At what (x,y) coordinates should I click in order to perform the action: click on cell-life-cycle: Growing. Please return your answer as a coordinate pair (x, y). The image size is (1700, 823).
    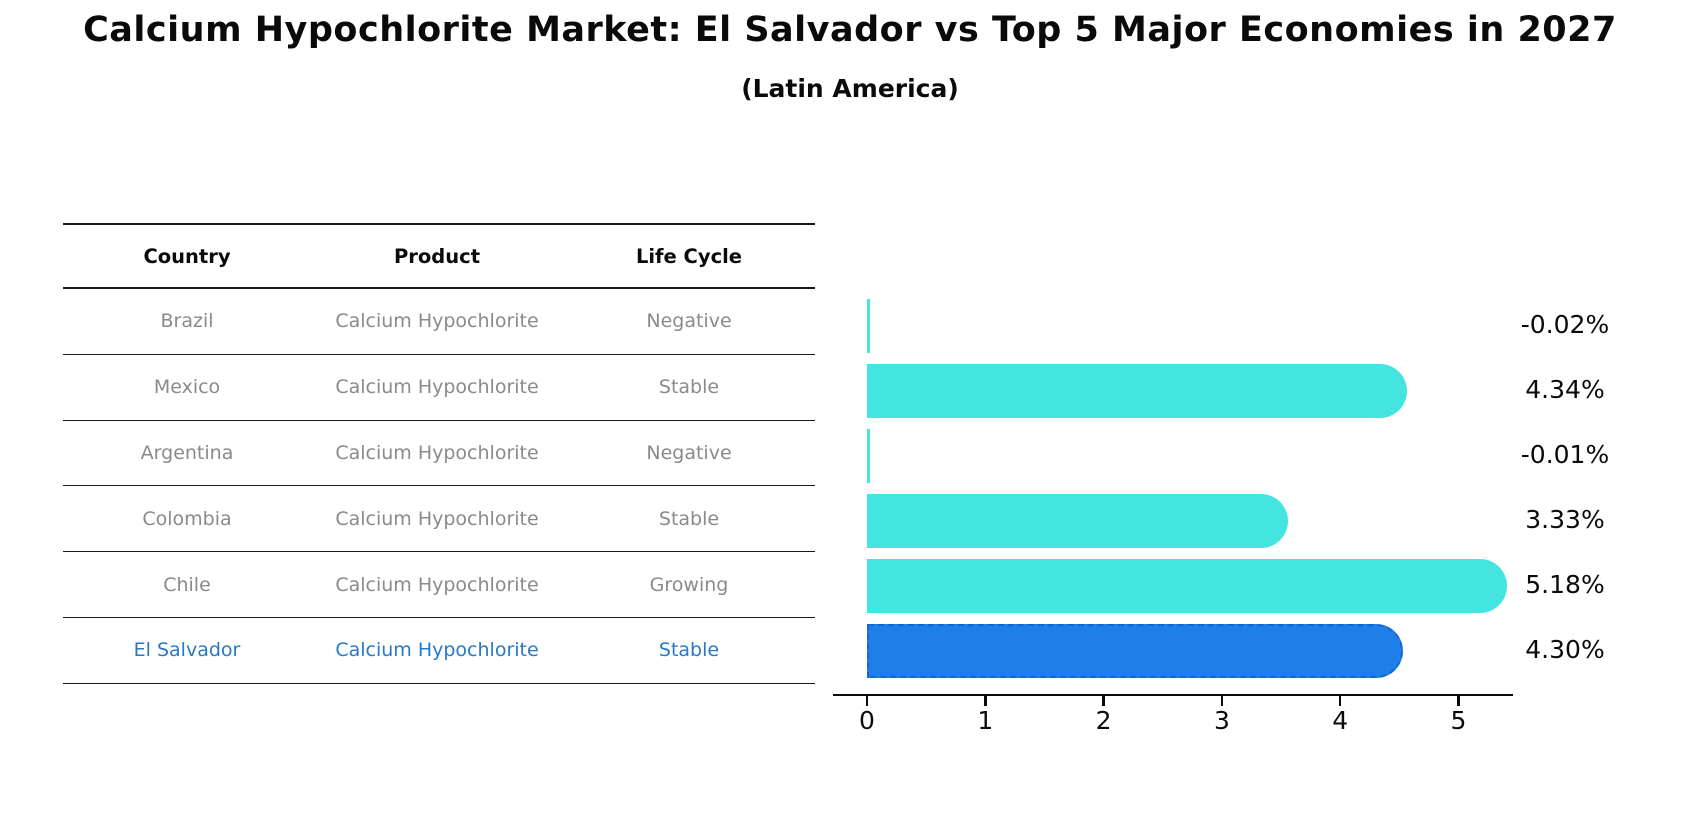
    Looking at the image, I should click on (689, 584).